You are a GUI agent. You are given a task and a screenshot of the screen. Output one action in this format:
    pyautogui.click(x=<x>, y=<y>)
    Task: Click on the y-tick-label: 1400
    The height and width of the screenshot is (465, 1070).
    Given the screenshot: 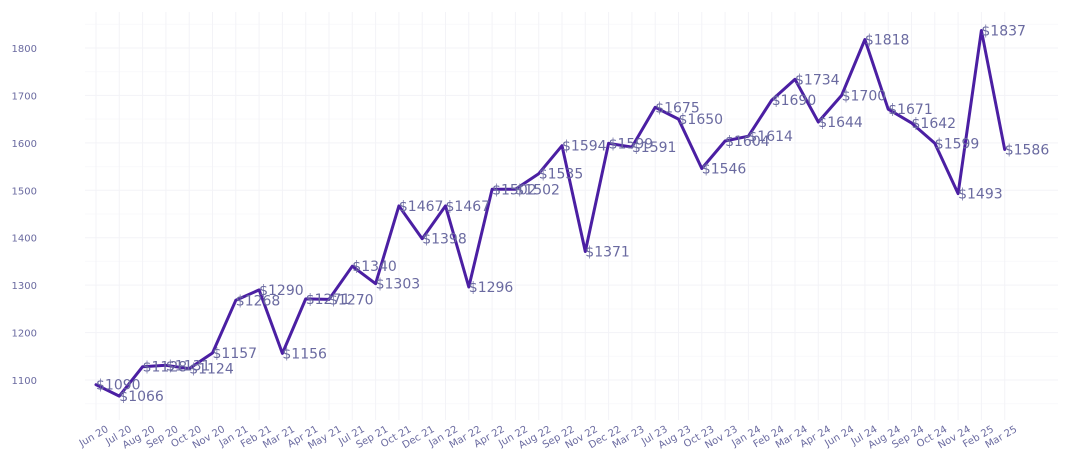 What is the action you would take?
    pyautogui.click(x=24, y=239)
    